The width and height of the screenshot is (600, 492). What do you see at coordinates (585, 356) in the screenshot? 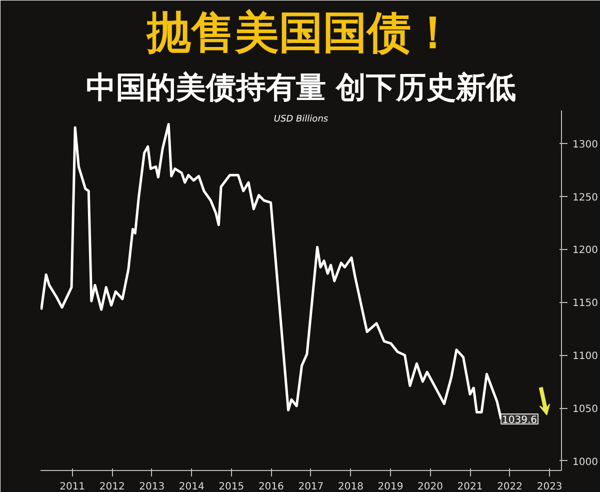
I see `y-tick-label: 1100` at bounding box center [585, 356].